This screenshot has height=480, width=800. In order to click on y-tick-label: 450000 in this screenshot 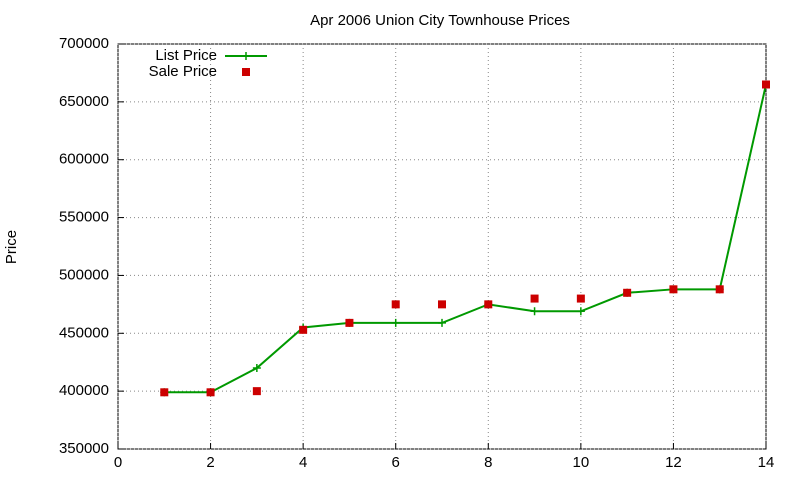, I will do `click(84, 332)`.